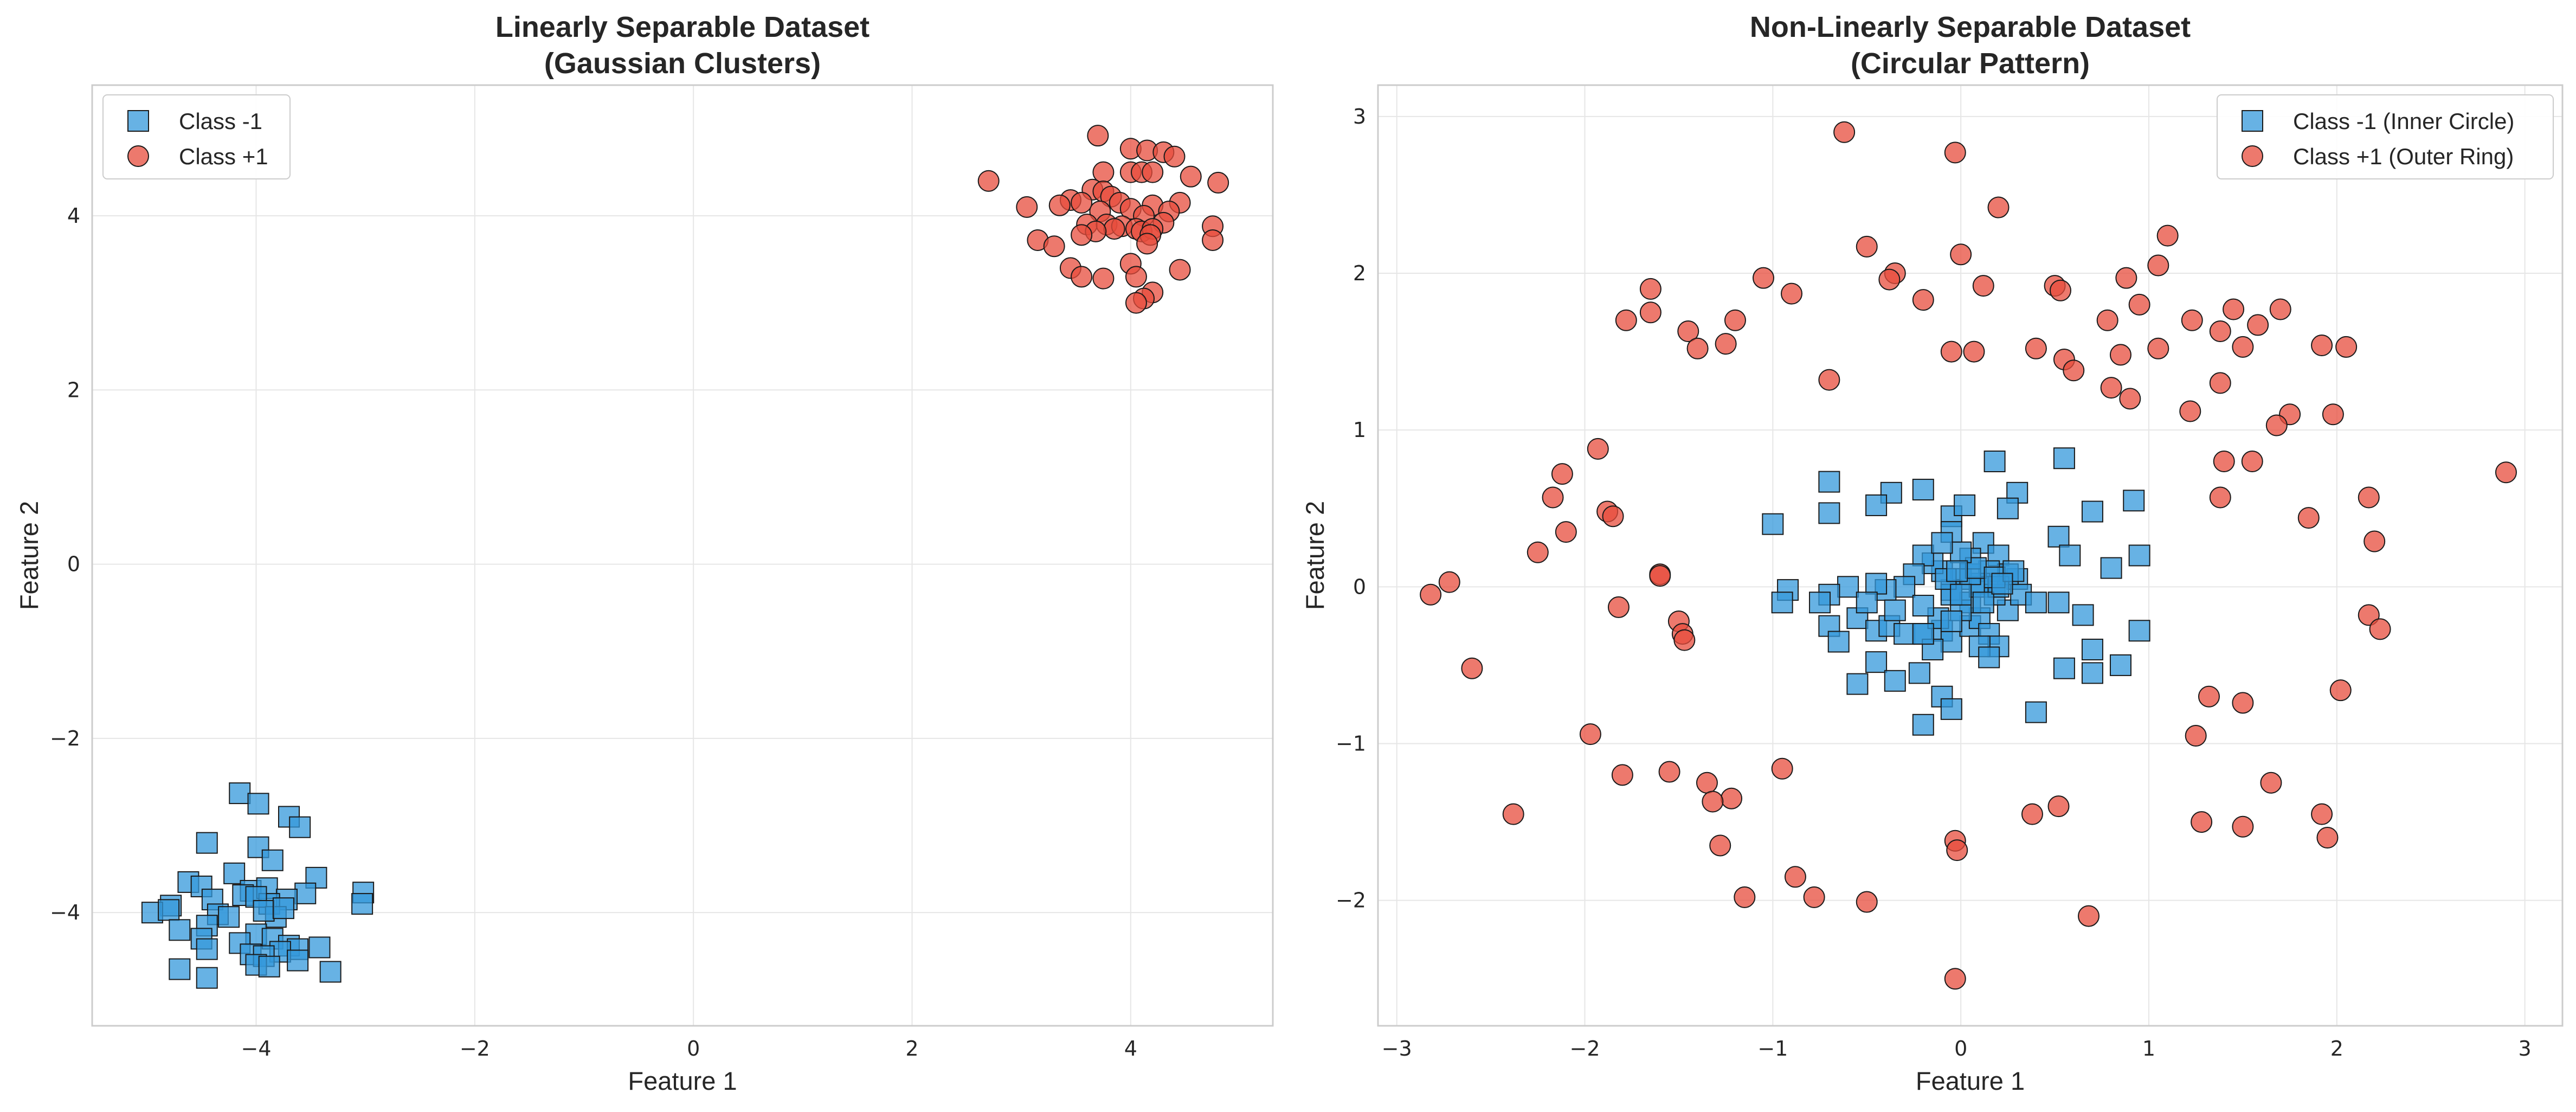 Image resolution: width=2576 pixels, height=1112 pixels. I want to click on x-tick-label: −4, so click(256, 1048).